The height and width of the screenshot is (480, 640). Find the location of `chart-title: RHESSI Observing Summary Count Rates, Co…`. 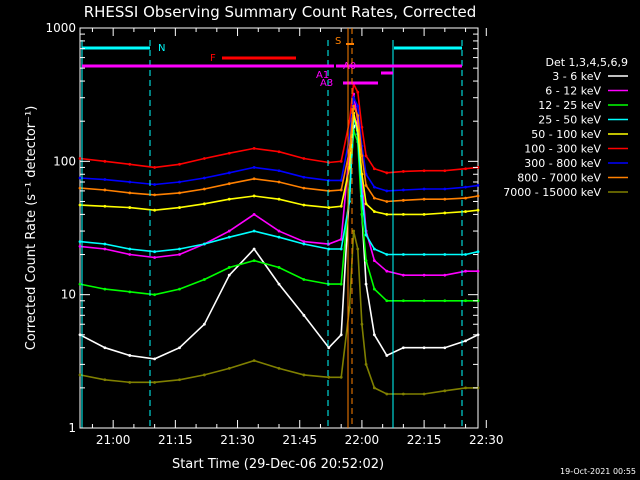

chart-title: RHESSI Observing Summary Count Rates, Co… is located at coordinates (280, 12).